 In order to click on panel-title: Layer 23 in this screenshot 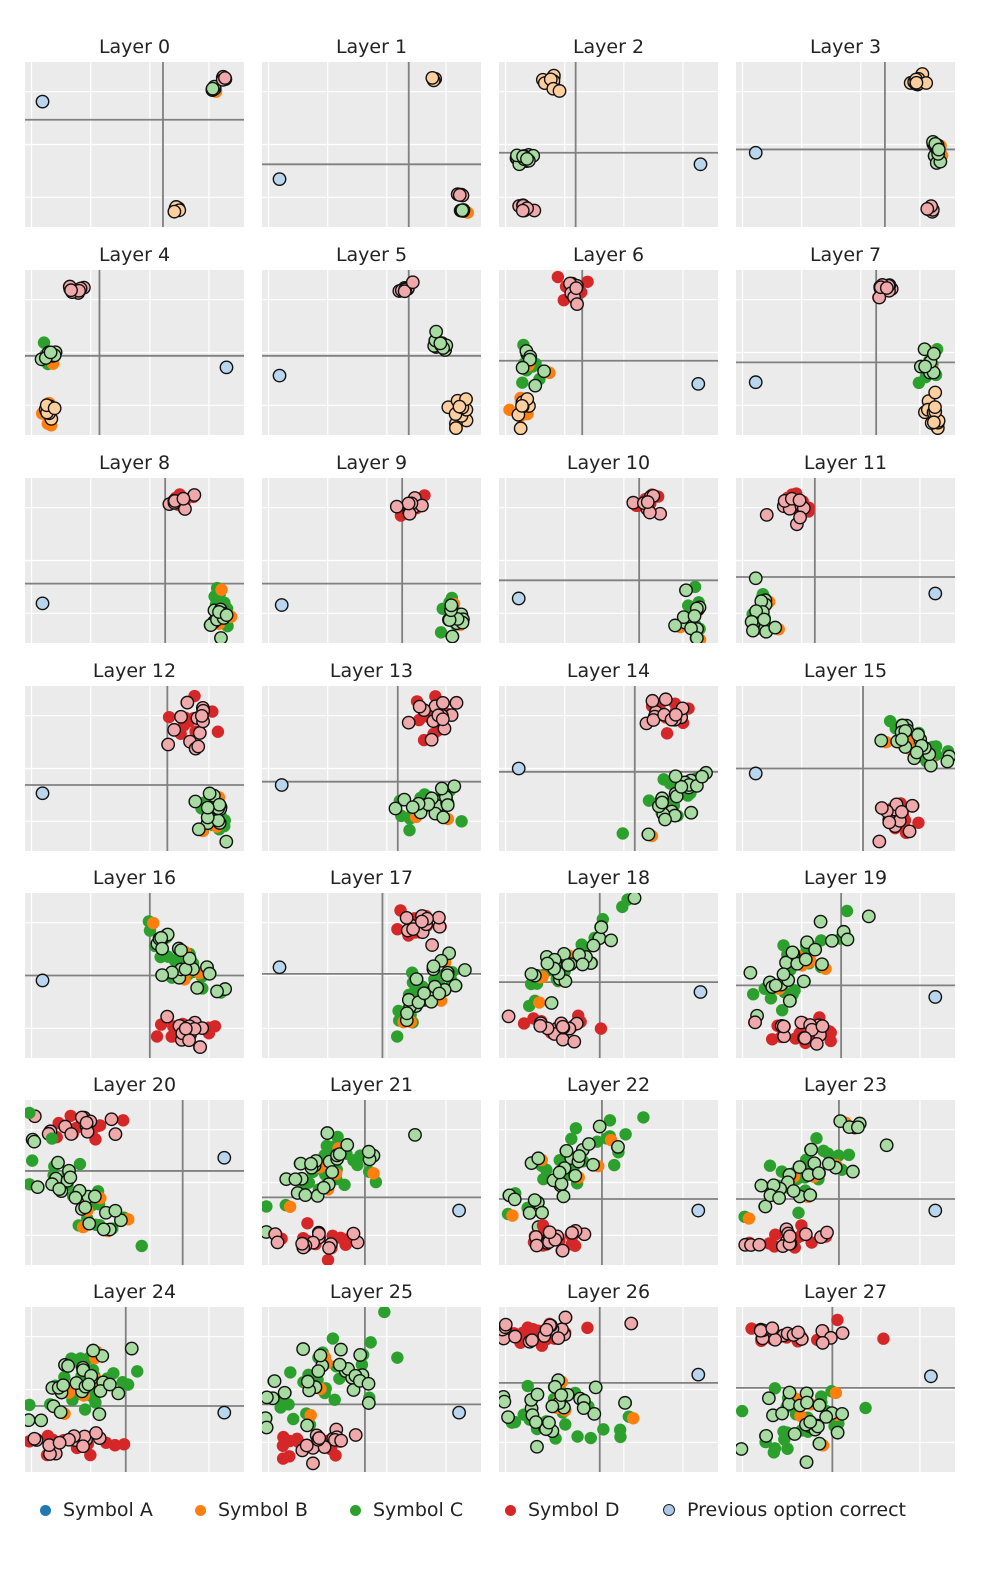, I will do `click(845, 1085)`.